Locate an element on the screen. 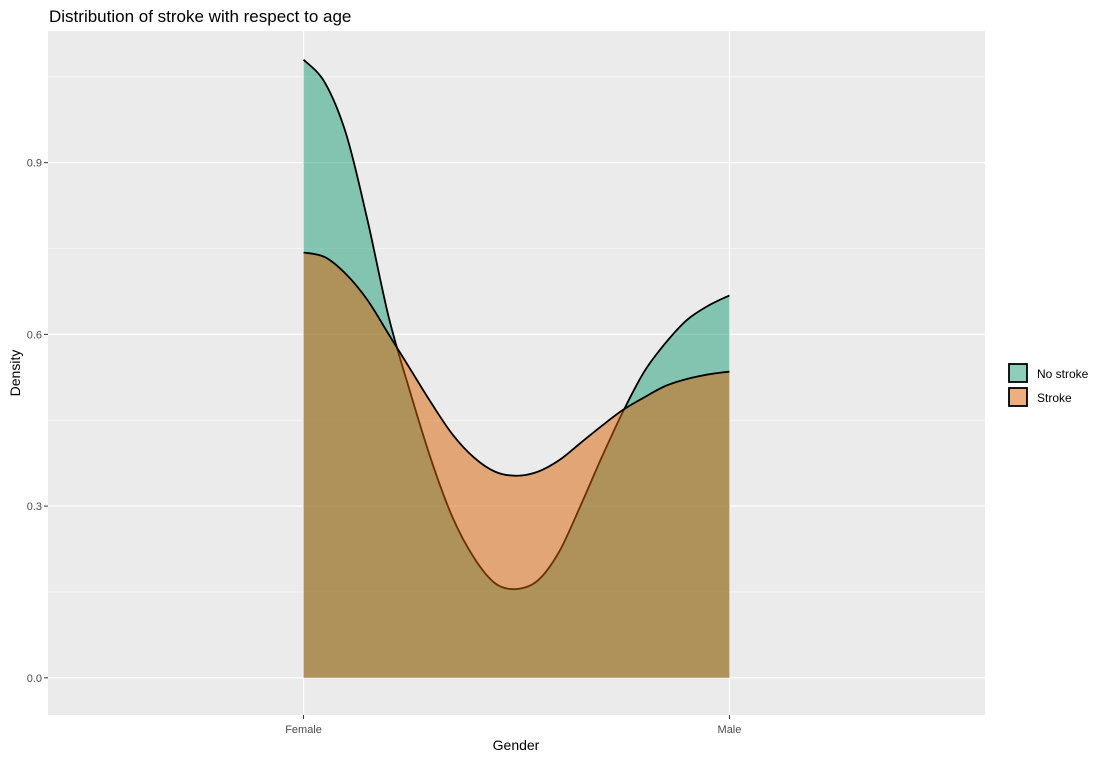 The image size is (1105, 760). y-tick-label: 0.9 is located at coordinates (34, 164).